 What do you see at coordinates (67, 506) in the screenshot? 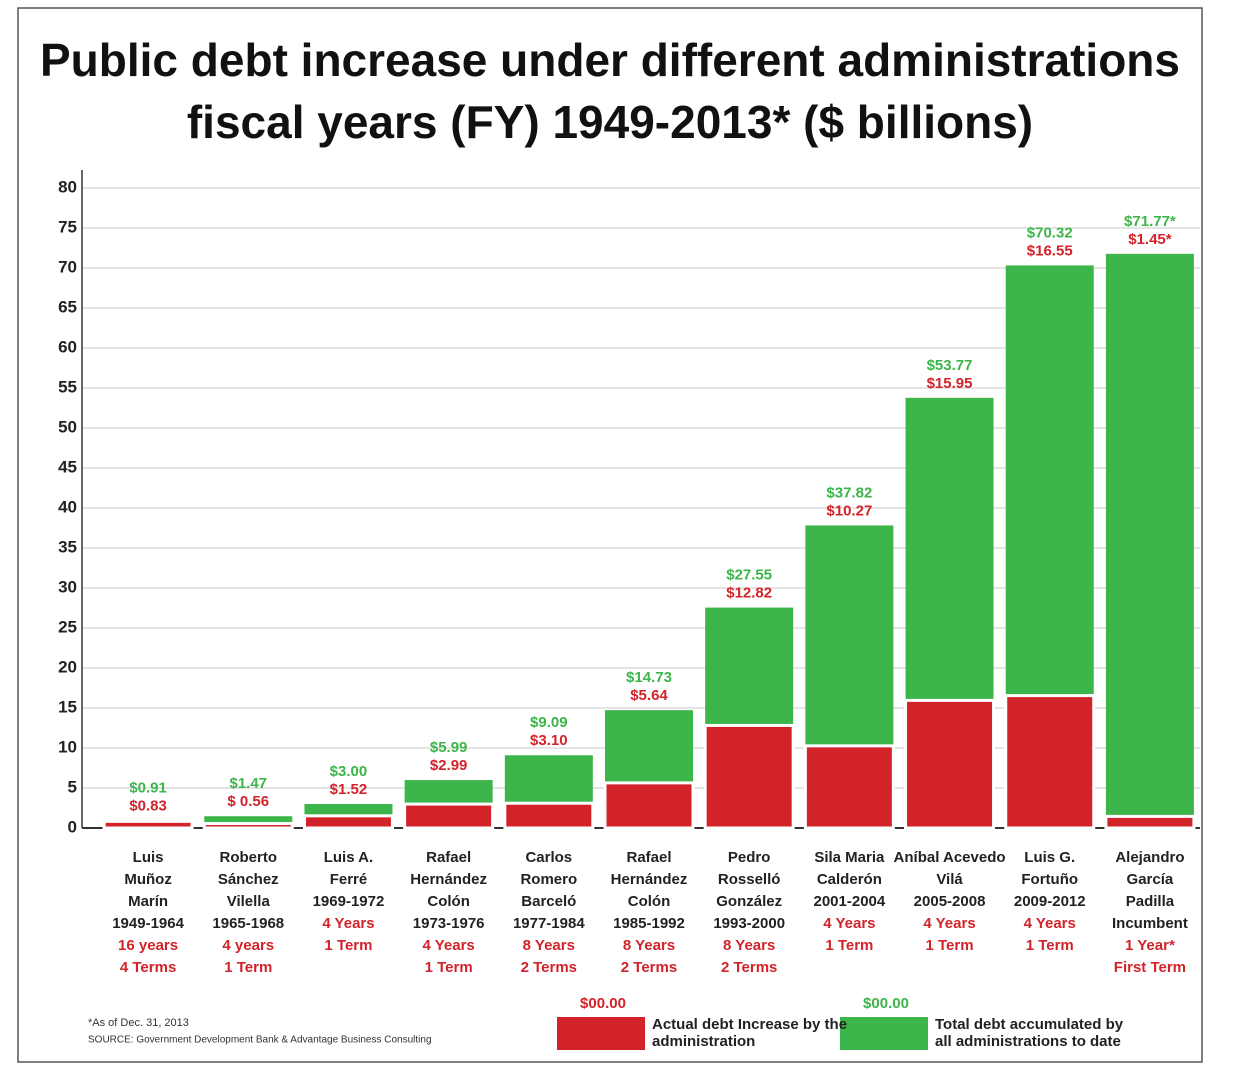
I see `y-tick-label: 40` at bounding box center [67, 506].